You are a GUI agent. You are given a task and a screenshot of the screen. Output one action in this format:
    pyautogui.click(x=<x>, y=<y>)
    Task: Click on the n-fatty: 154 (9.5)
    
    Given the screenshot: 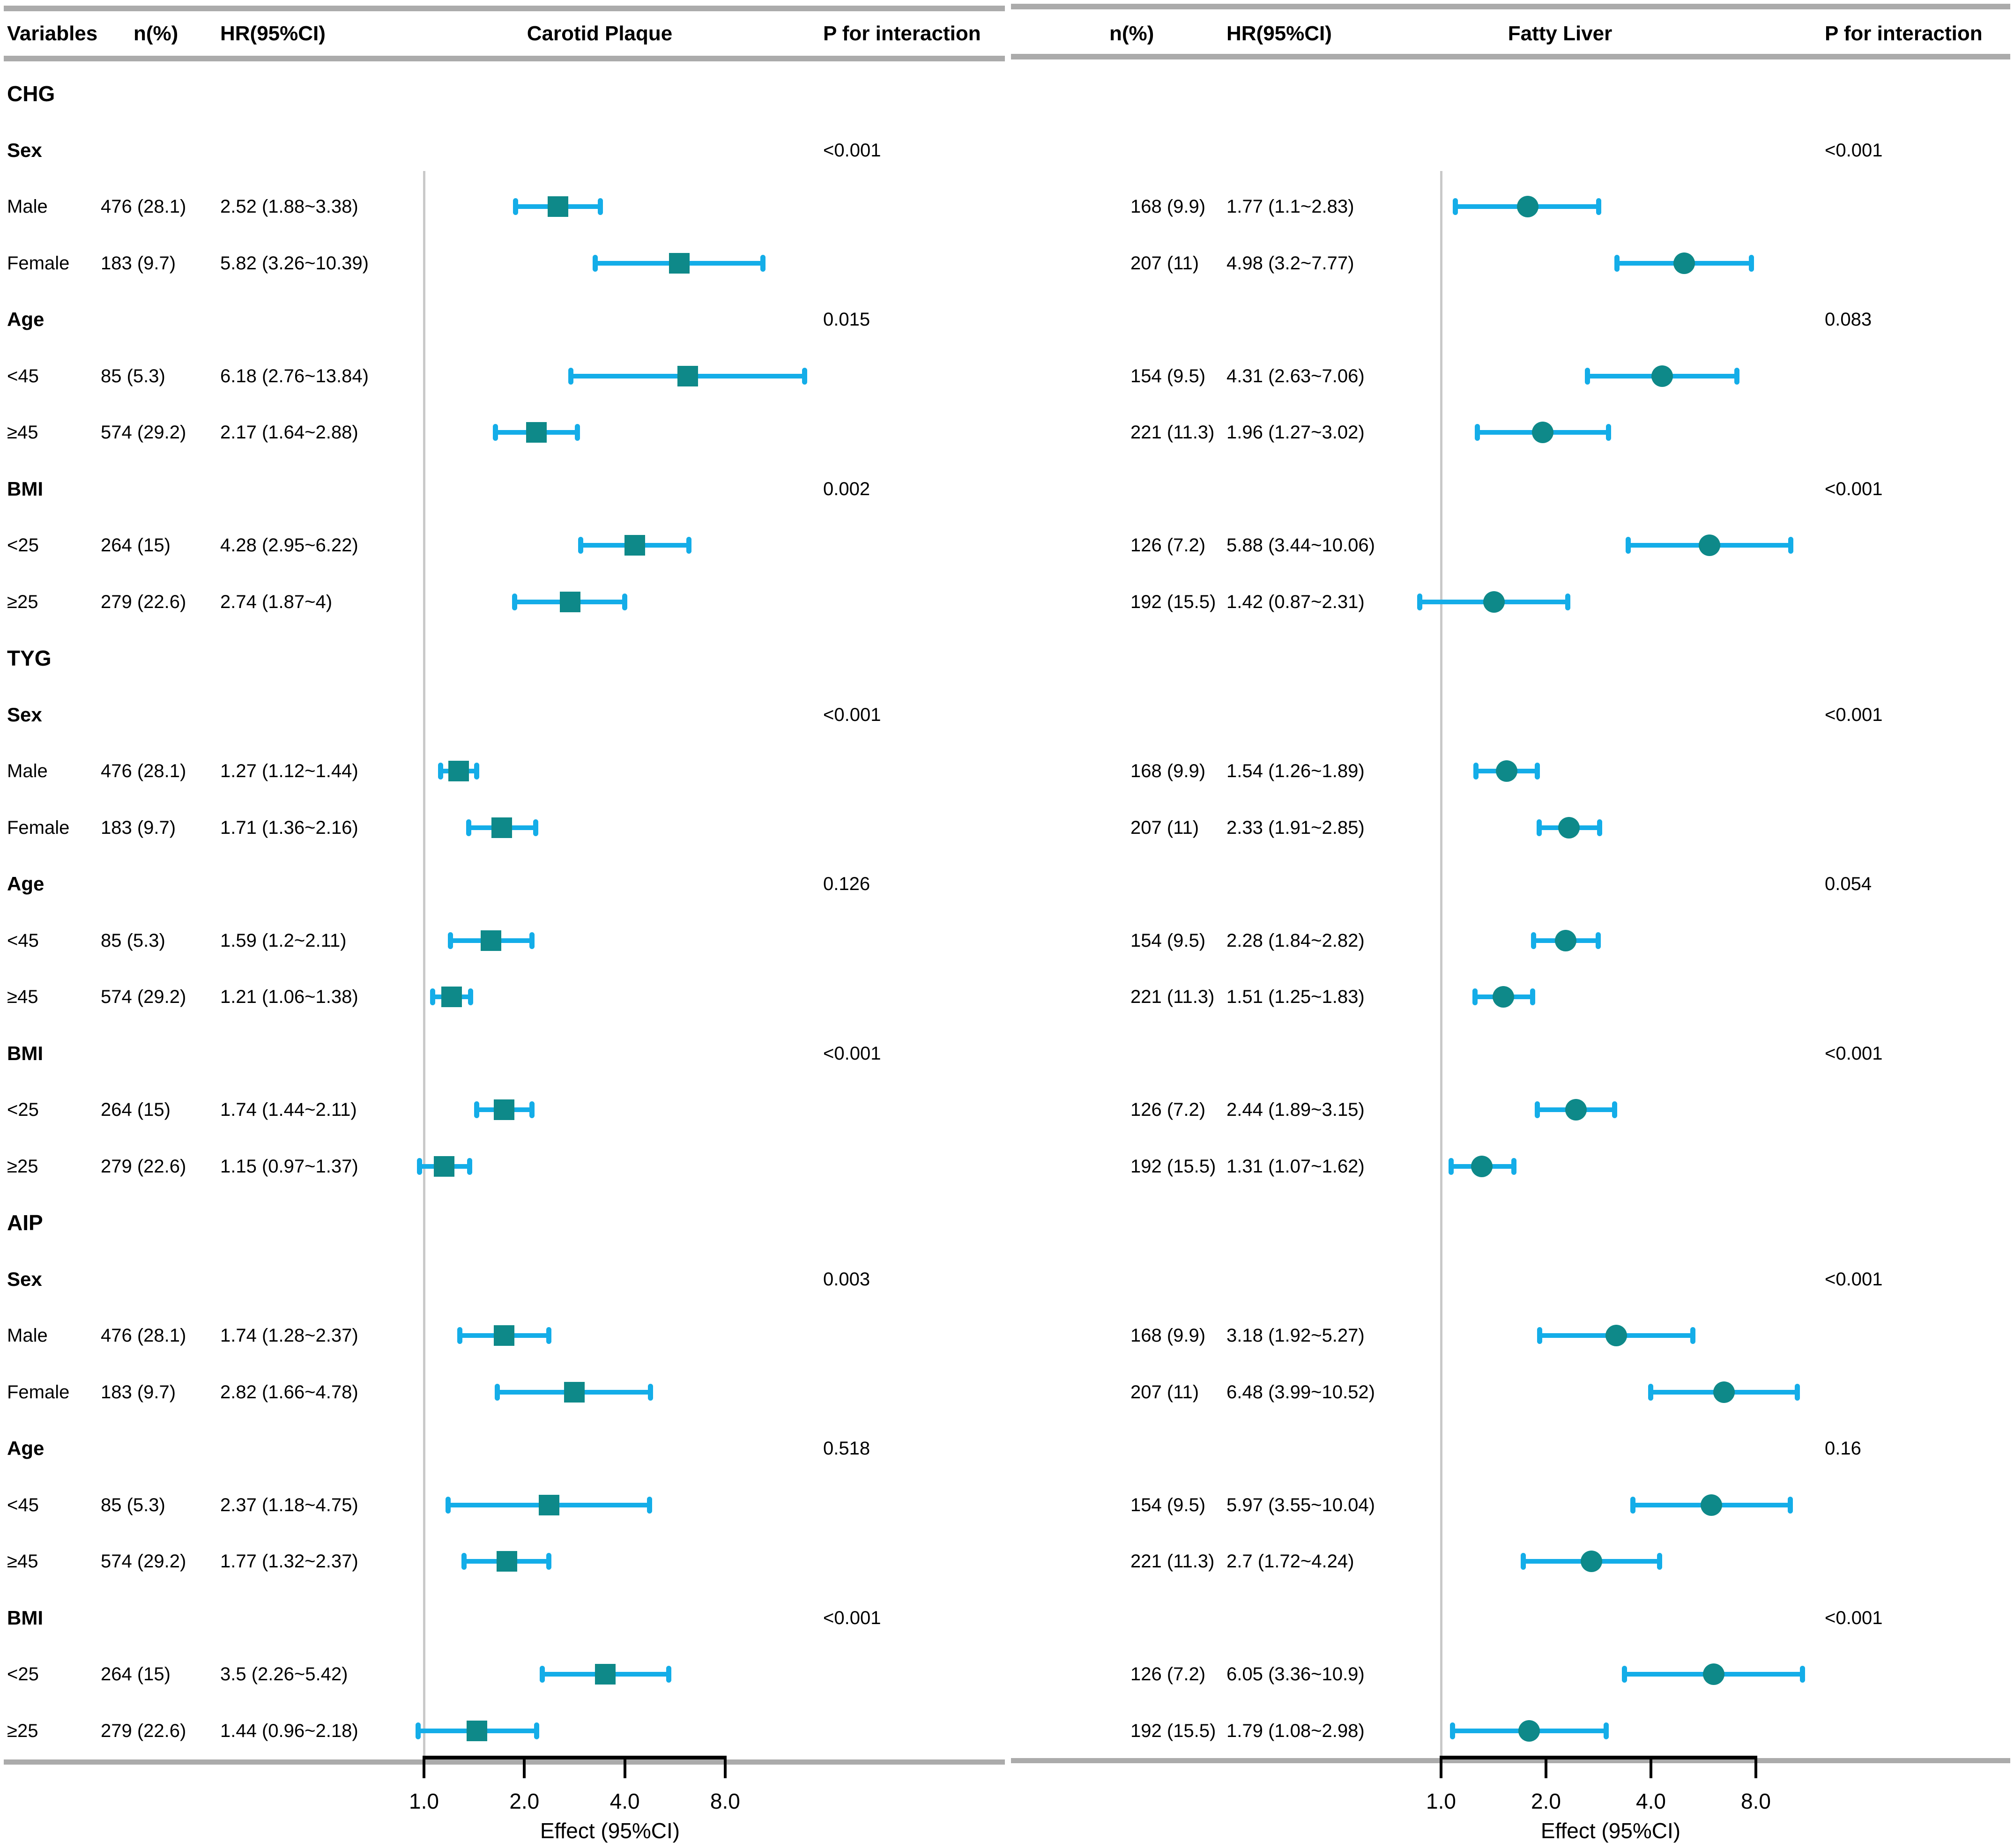 What is the action you would take?
    pyautogui.click(x=1168, y=941)
    